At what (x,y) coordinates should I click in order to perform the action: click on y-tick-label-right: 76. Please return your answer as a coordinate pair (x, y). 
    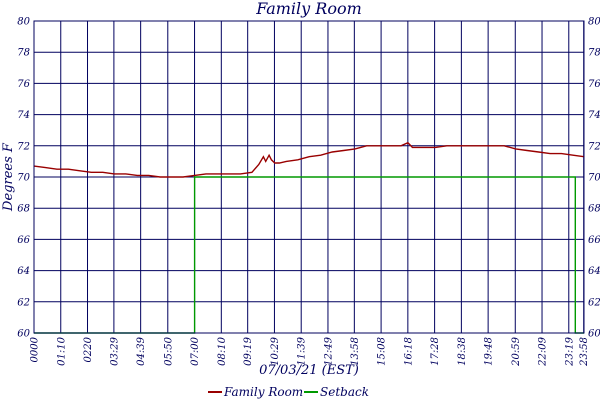
    Looking at the image, I should click on (594, 84).